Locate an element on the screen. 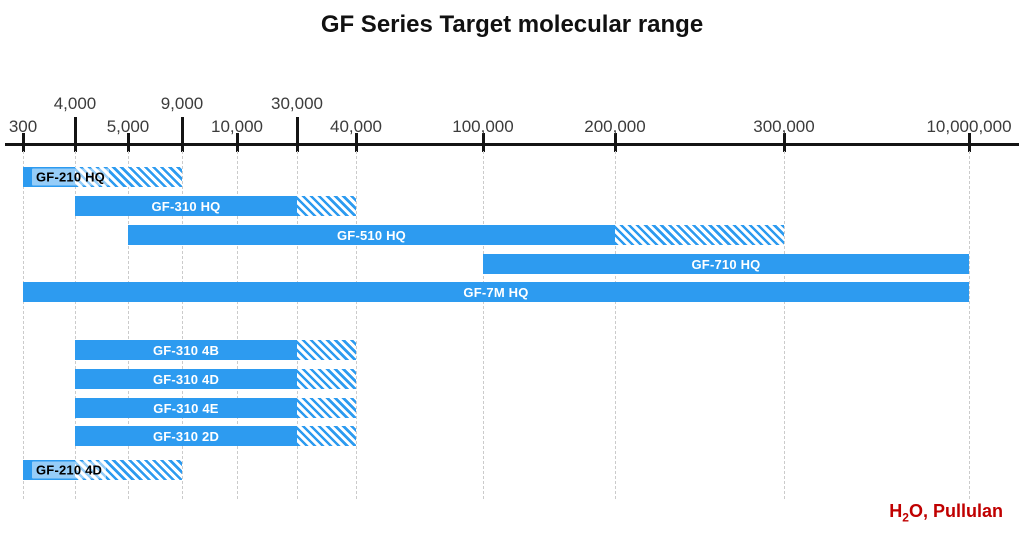 The width and height of the screenshot is (1024, 534). bar-hatch-gf-310-4e is located at coordinates (326, 408).